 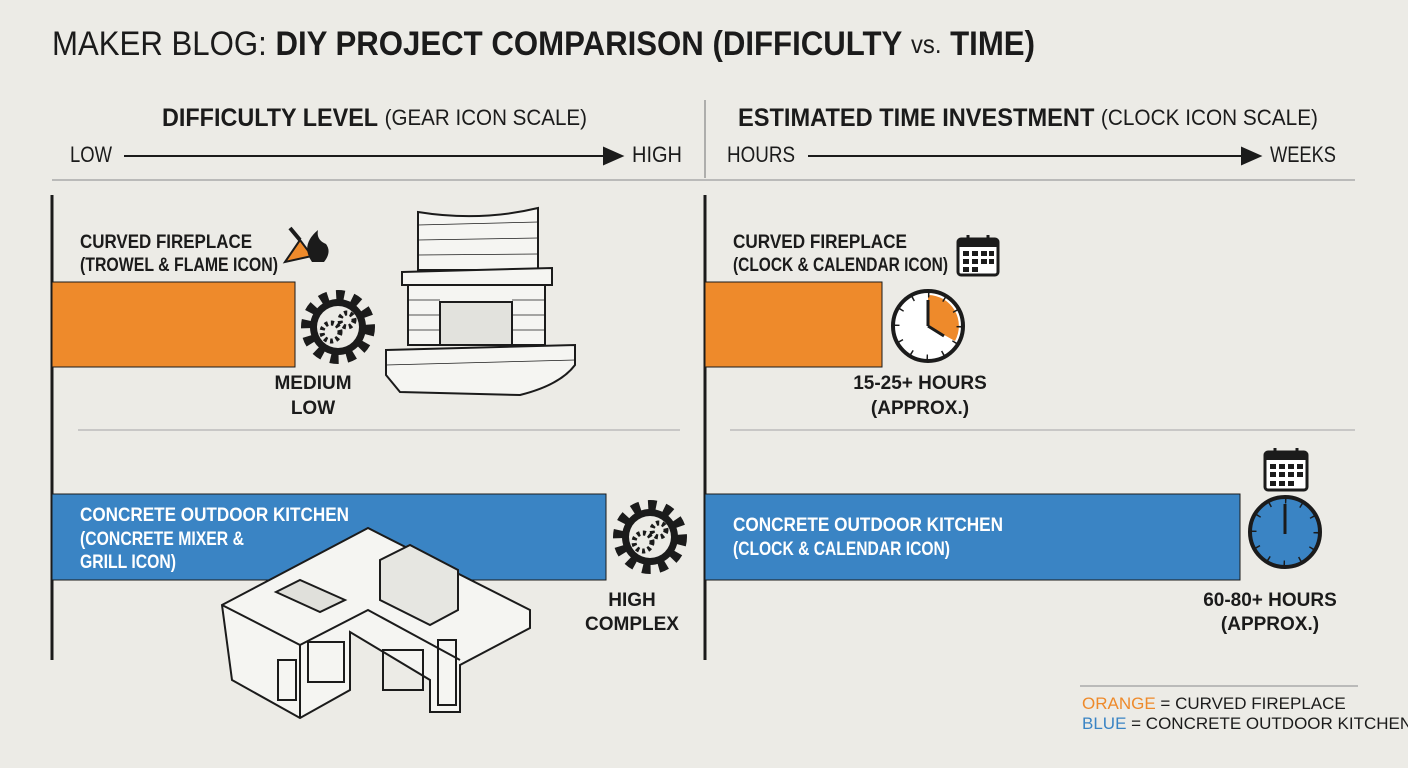 I want to click on legend-entry: BLUE = CONCRETE OUTDOOR KITCHEN, so click(x=1245, y=723).